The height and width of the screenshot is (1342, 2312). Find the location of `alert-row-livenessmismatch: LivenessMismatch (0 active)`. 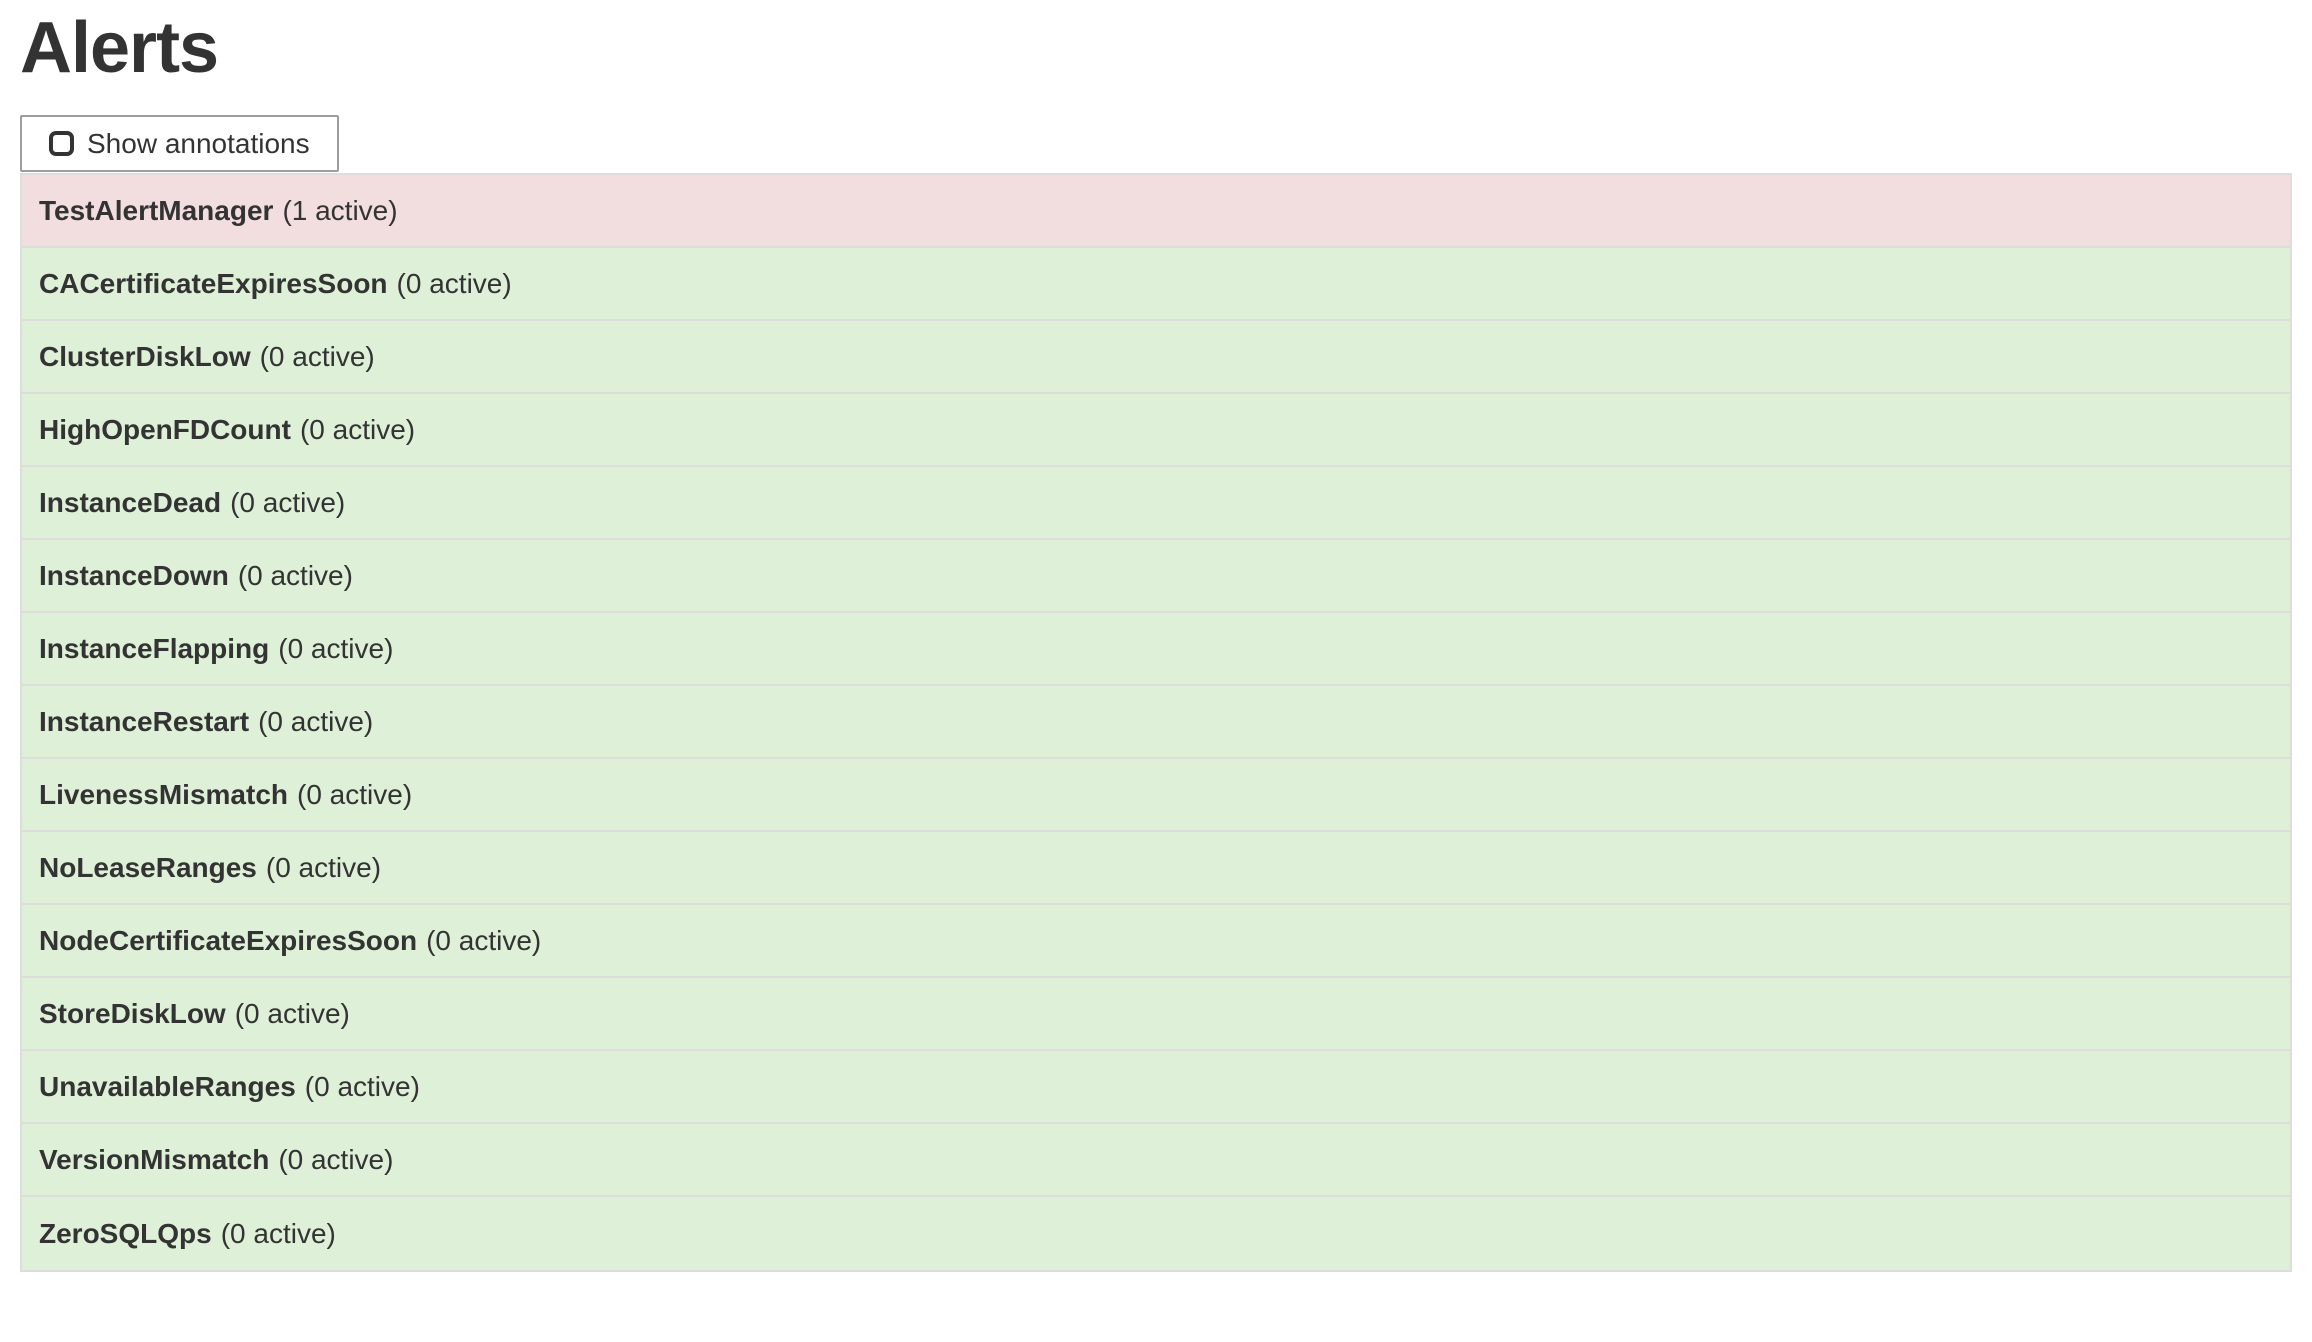

alert-row-livenessmismatch: LivenessMismatch (0 active) is located at coordinates (1156, 796).